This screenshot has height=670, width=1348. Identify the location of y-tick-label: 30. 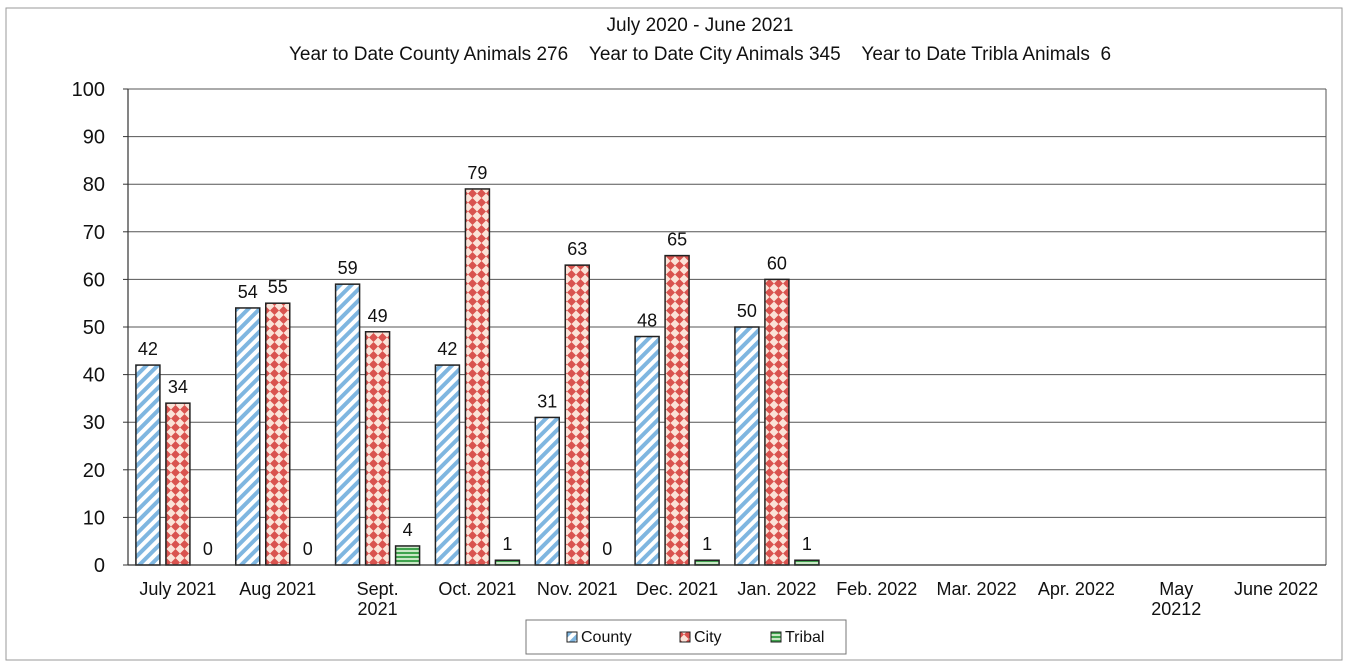
(94, 423).